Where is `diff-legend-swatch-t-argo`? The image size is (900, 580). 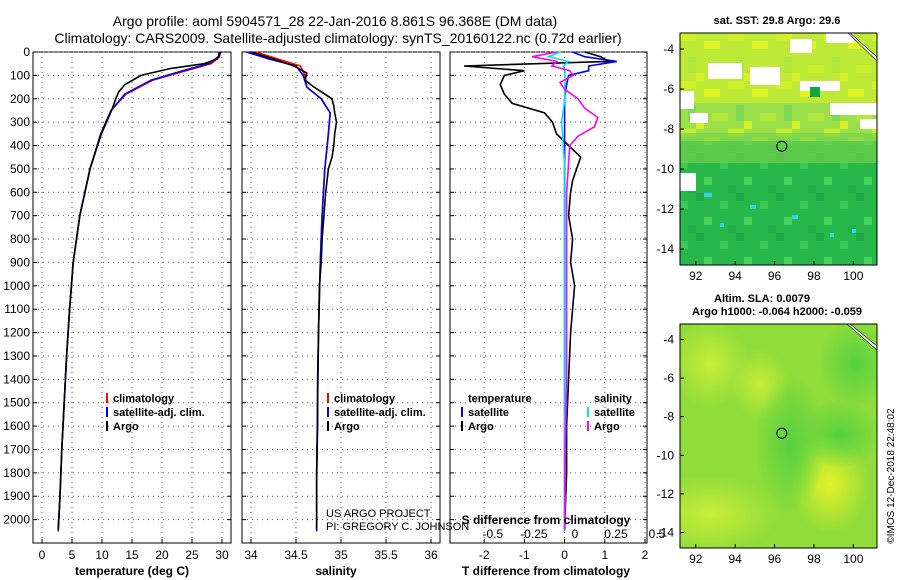 diff-legend-swatch-t-argo is located at coordinates (462, 426).